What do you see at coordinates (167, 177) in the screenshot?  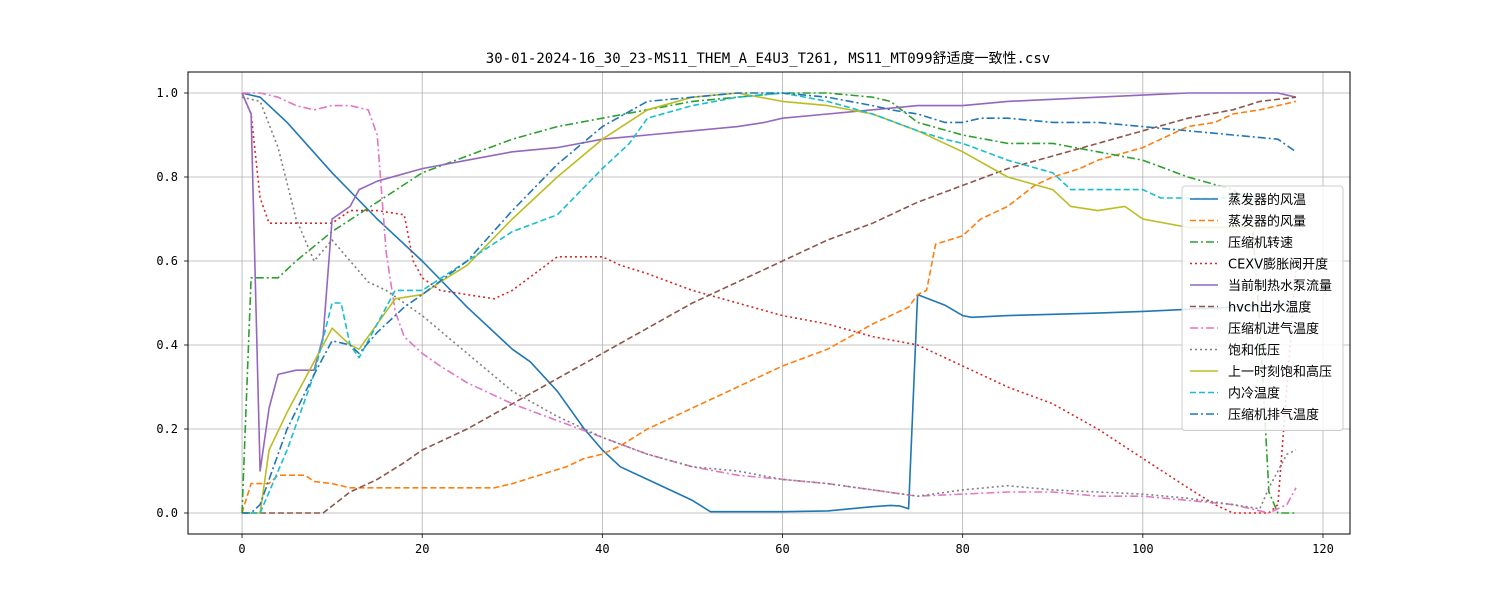 I see `y-tick-label: 0.8` at bounding box center [167, 177].